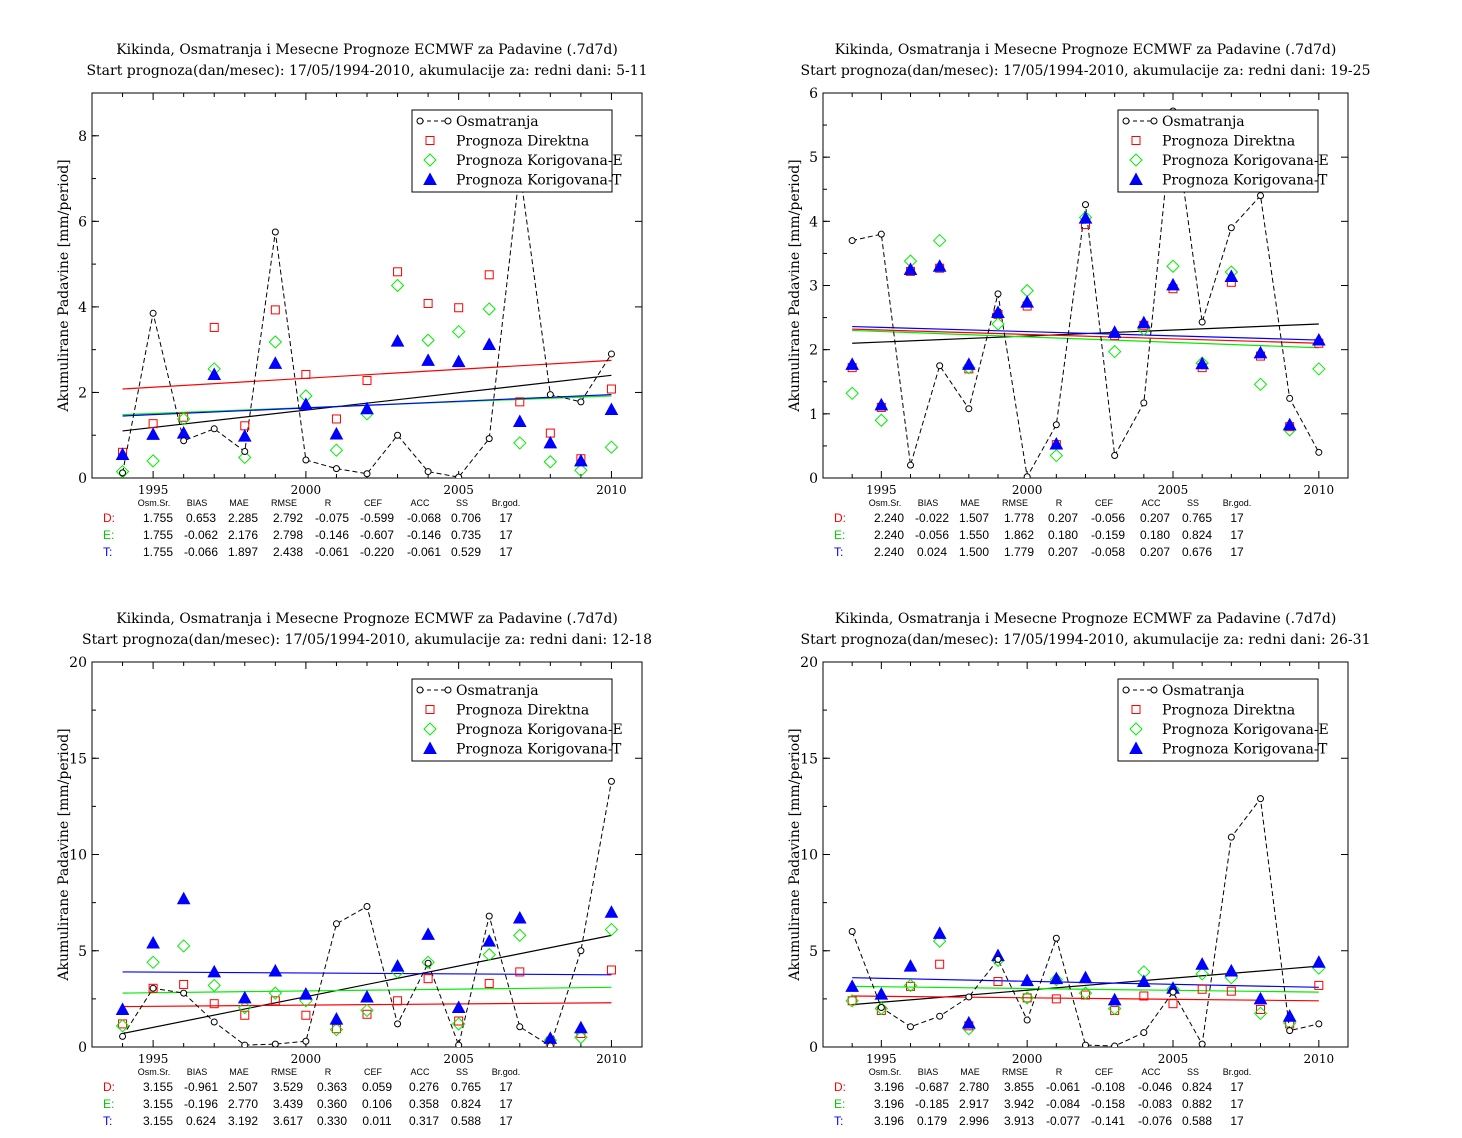  What do you see at coordinates (813, 415) in the screenshot?
I see `y-tick-label: 1` at bounding box center [813, 415].